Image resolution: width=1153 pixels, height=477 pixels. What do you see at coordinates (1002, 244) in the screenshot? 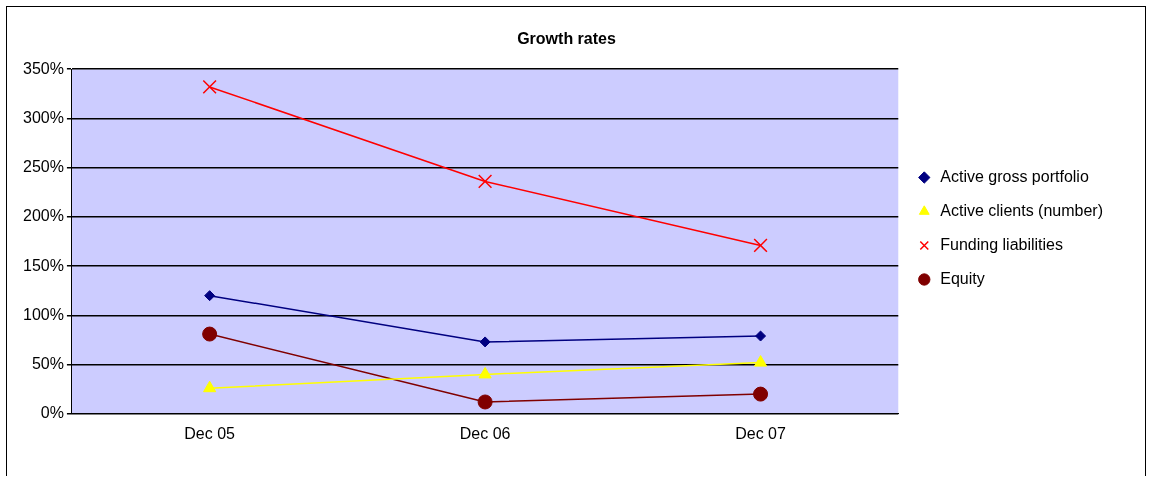
I see `legend-label: Funding liabilities` at bounding box center [1002, 244].